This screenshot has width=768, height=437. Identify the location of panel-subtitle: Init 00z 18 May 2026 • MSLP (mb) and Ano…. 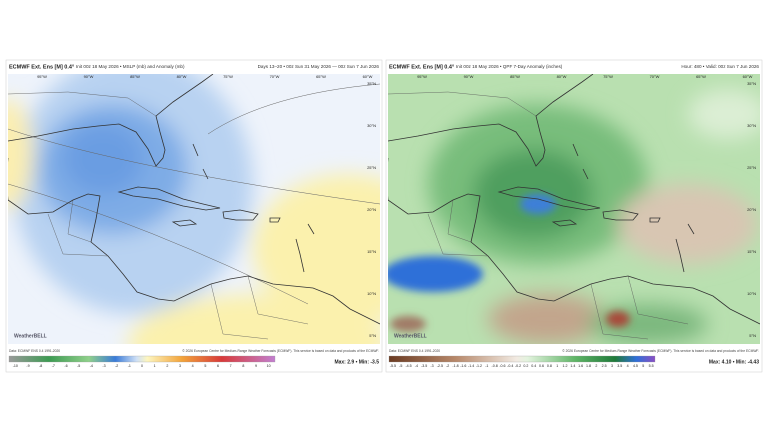
(130, 66).